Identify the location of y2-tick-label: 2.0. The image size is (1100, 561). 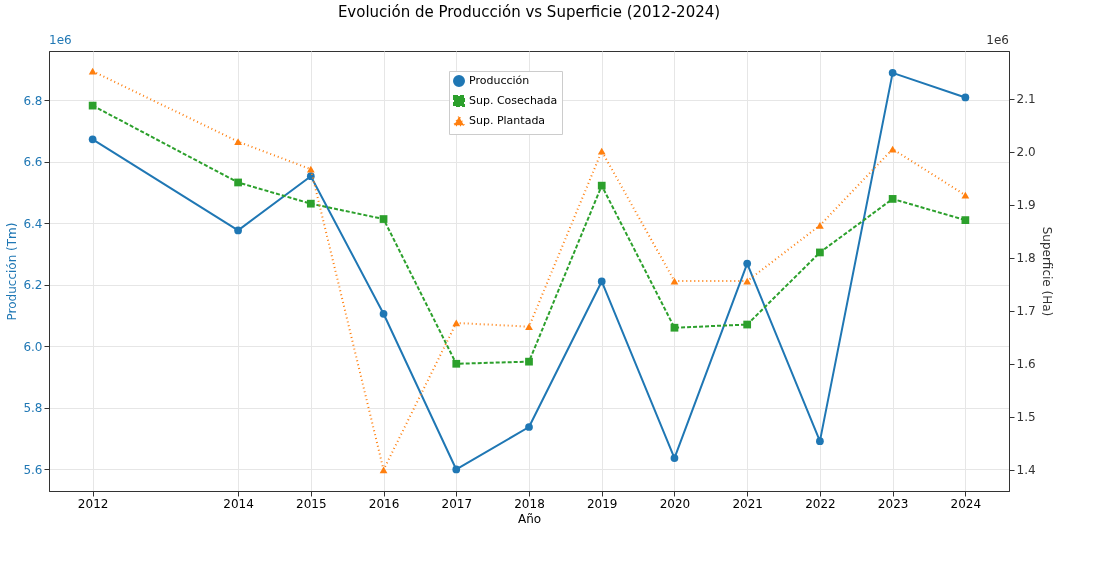
(1026, 152).